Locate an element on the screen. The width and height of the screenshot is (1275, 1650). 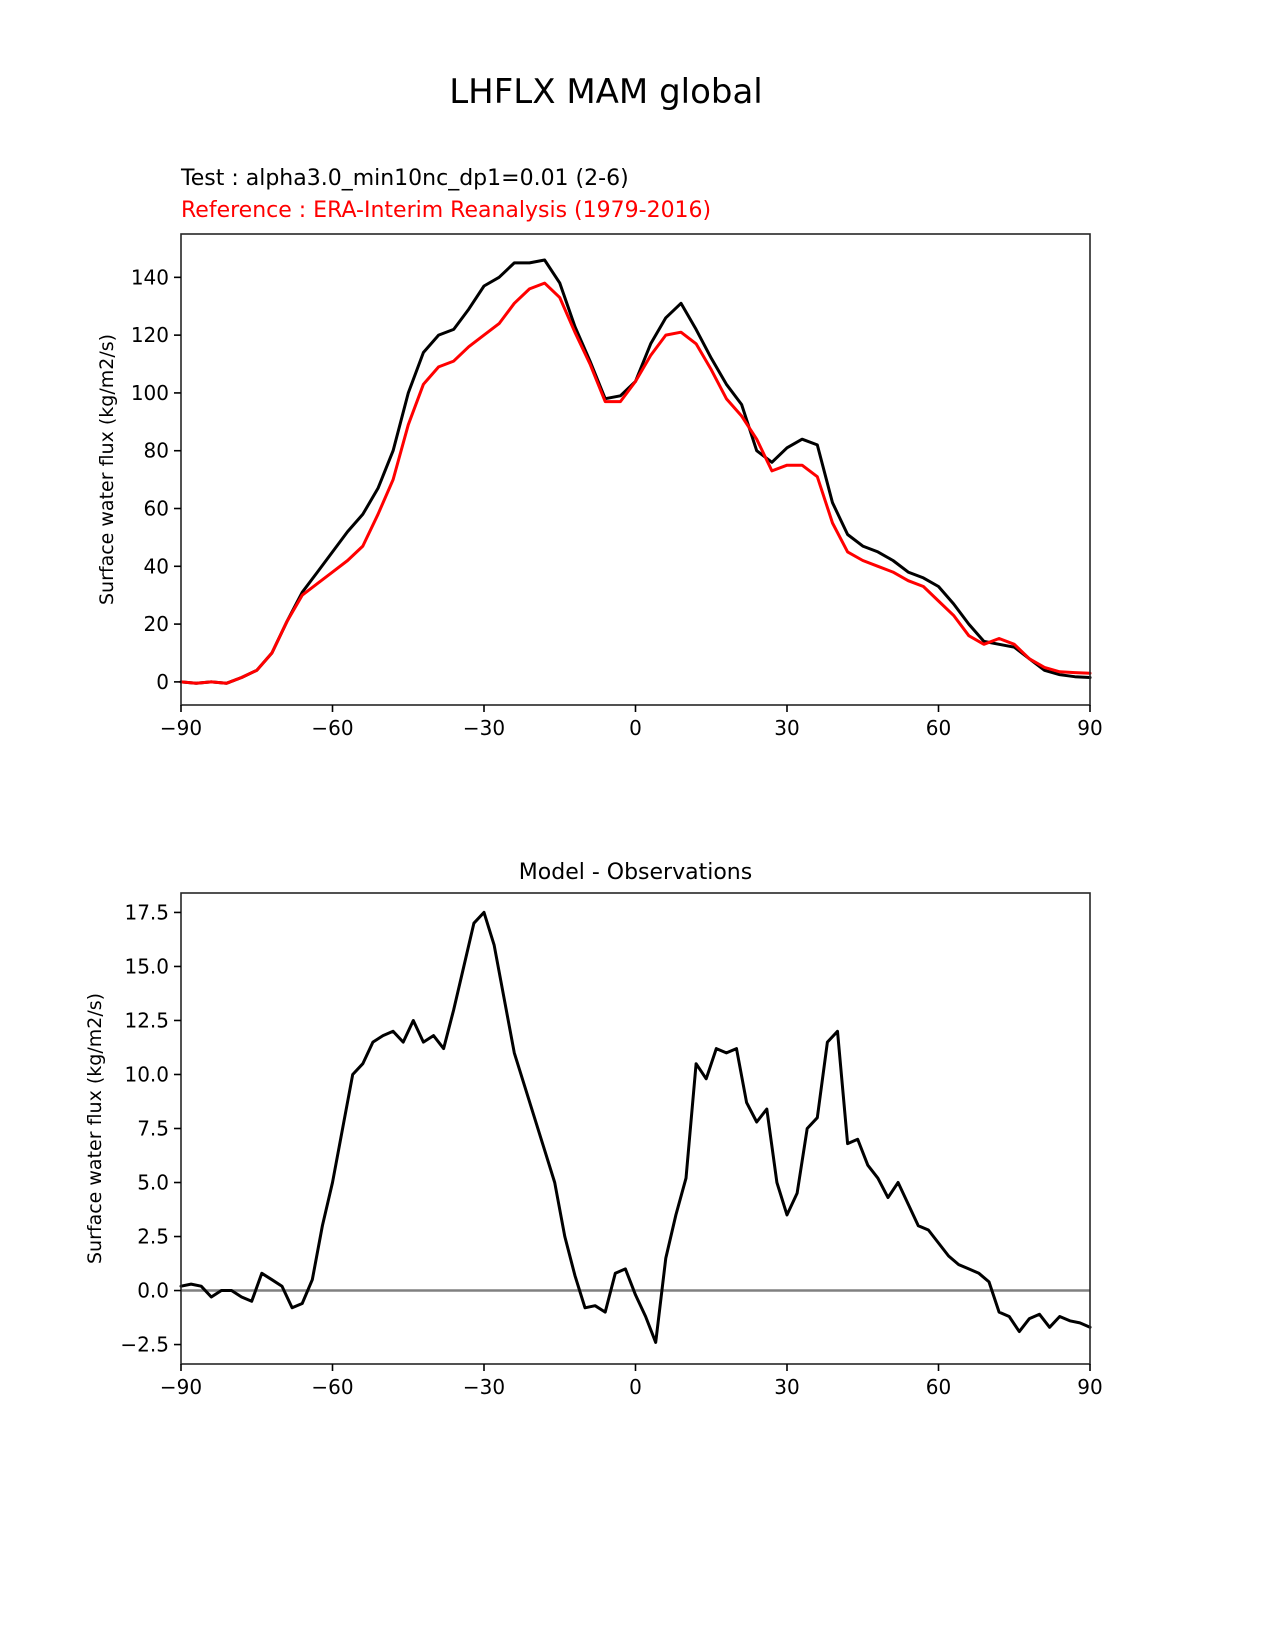
test-subtitle: Test : alpha3.0_min10nc_dp1=0.01 (2-6) is located at coordinates (405, 178).